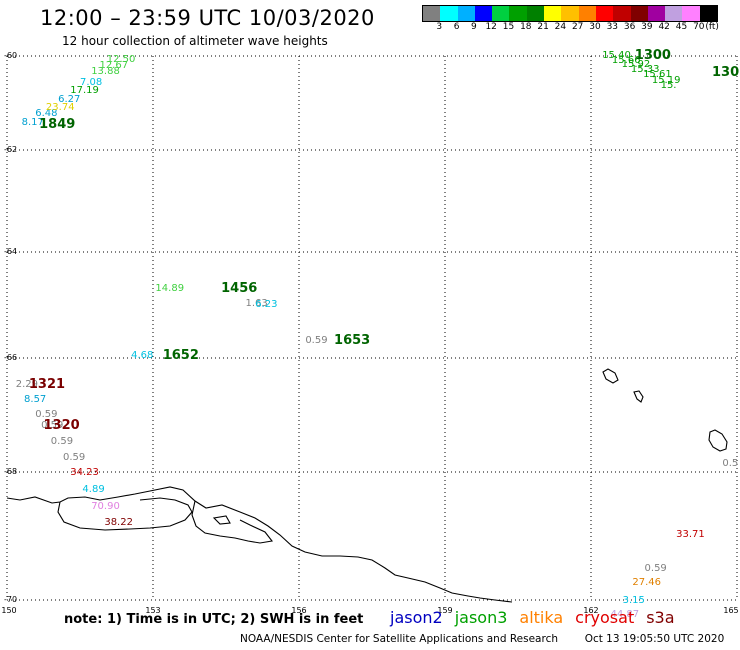  I want to click on wave-height-value: 38.22, so click(118, 523).